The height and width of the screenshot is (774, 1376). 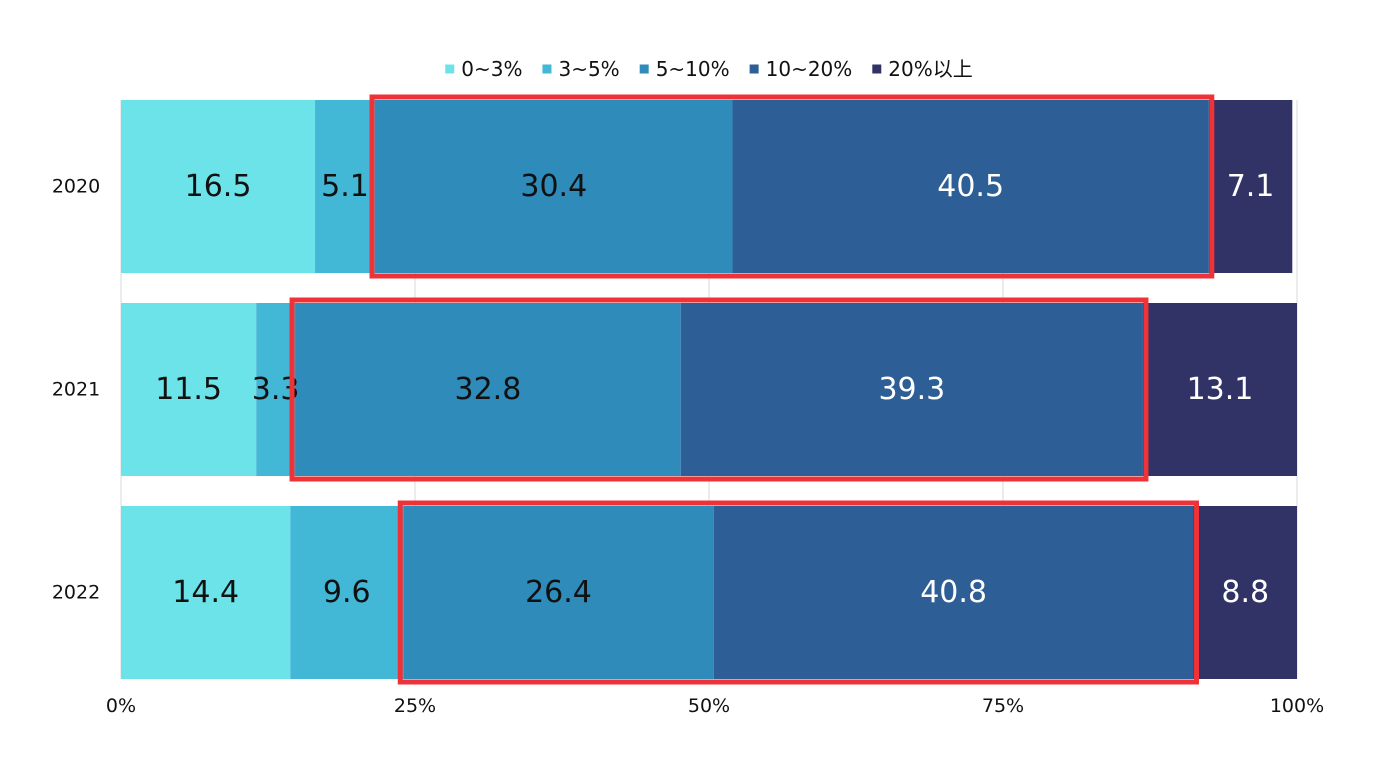 I want to click on data-label-2021-series-4: 13.1, so click(x=1220, y=389).